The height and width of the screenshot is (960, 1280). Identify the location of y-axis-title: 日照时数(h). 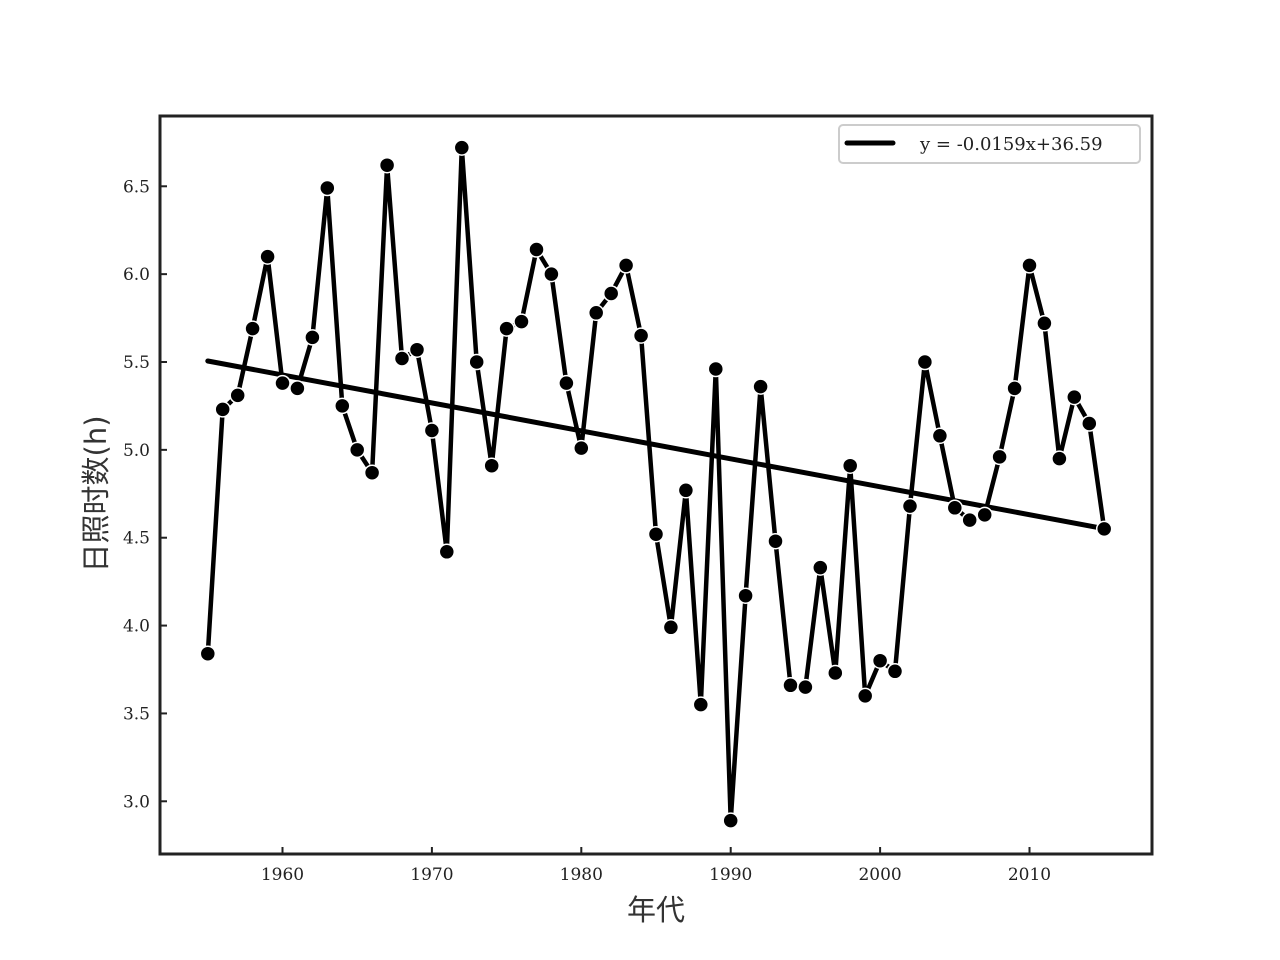
(96, 493).